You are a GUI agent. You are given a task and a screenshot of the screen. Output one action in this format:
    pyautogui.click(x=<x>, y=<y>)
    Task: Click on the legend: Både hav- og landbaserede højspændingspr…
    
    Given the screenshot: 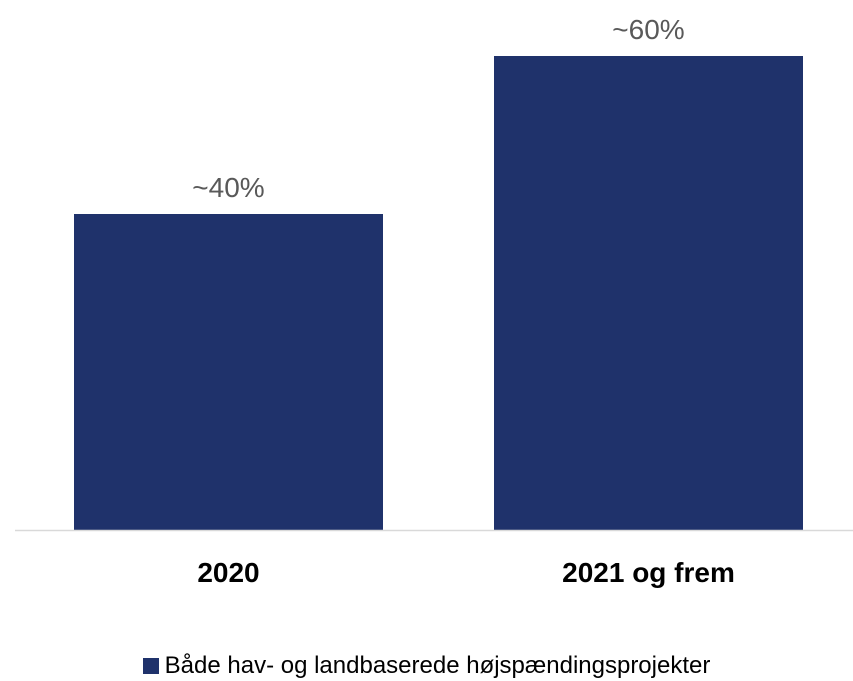 What is the action you would take?
    pyautogui.click(x=426, y=666)
    